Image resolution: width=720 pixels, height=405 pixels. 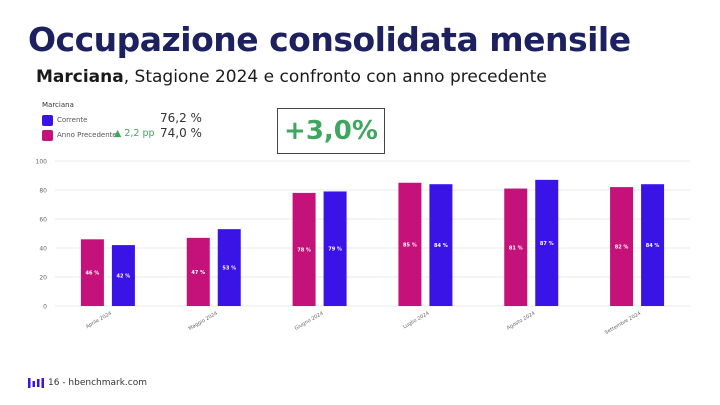 I want to click on y-tick-label: 40, so click(x=43, y=249).